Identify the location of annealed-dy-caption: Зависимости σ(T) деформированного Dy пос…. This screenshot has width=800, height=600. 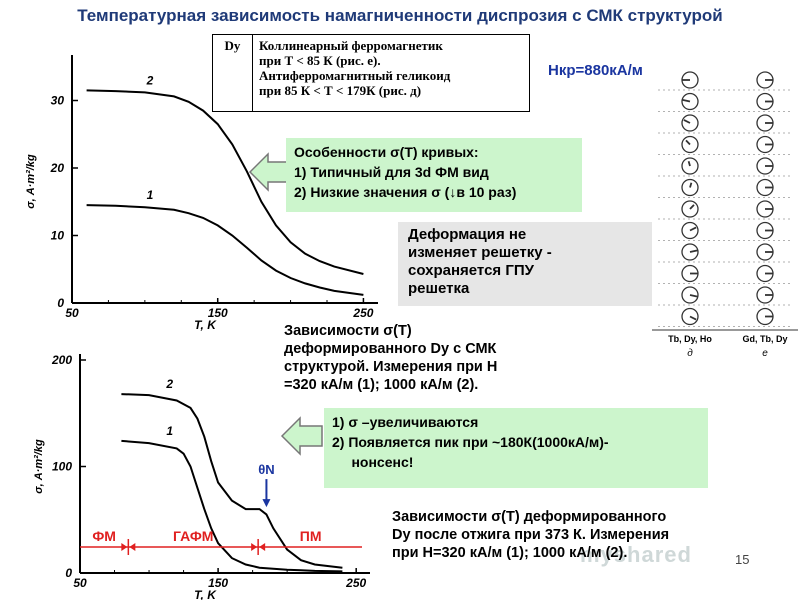
(592, 535).